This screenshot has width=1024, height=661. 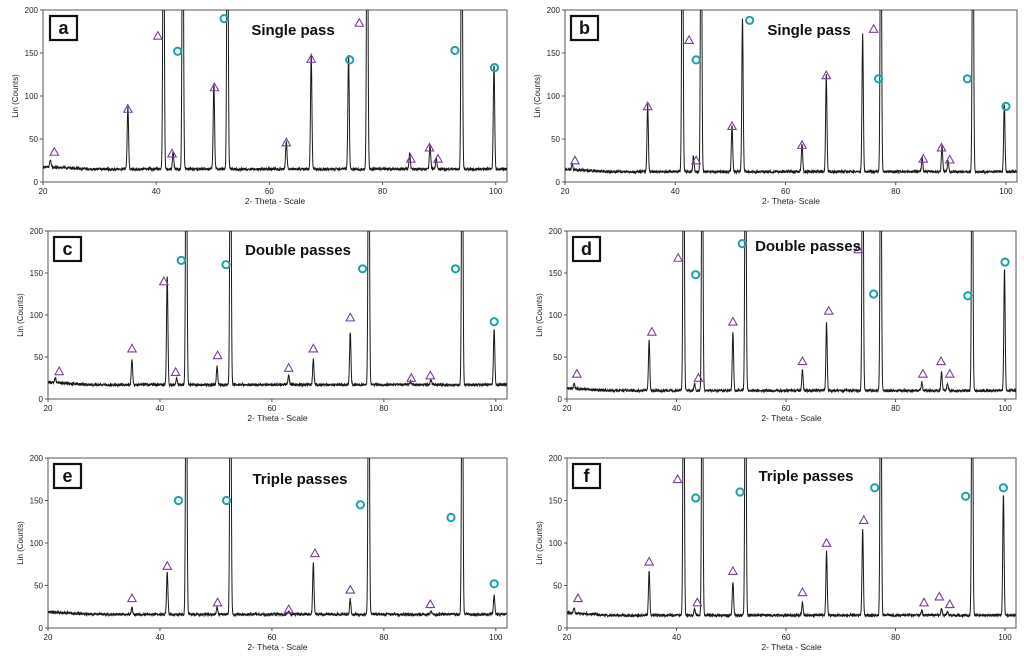 What do you see at coordinates (791, 418) in the screenshot?
I see `x-axis-label: 2- Theta - Scale` at bounding box center [791, 418].